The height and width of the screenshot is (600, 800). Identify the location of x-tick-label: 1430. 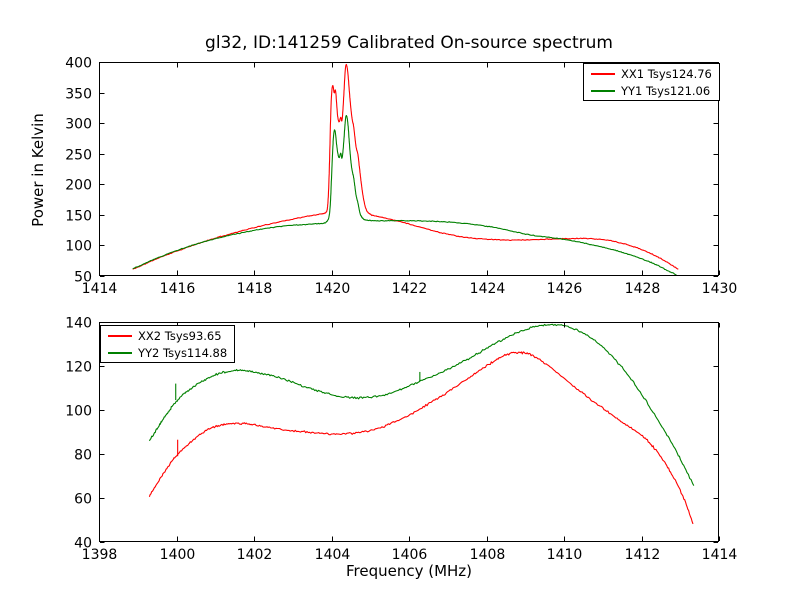
(720, 289).